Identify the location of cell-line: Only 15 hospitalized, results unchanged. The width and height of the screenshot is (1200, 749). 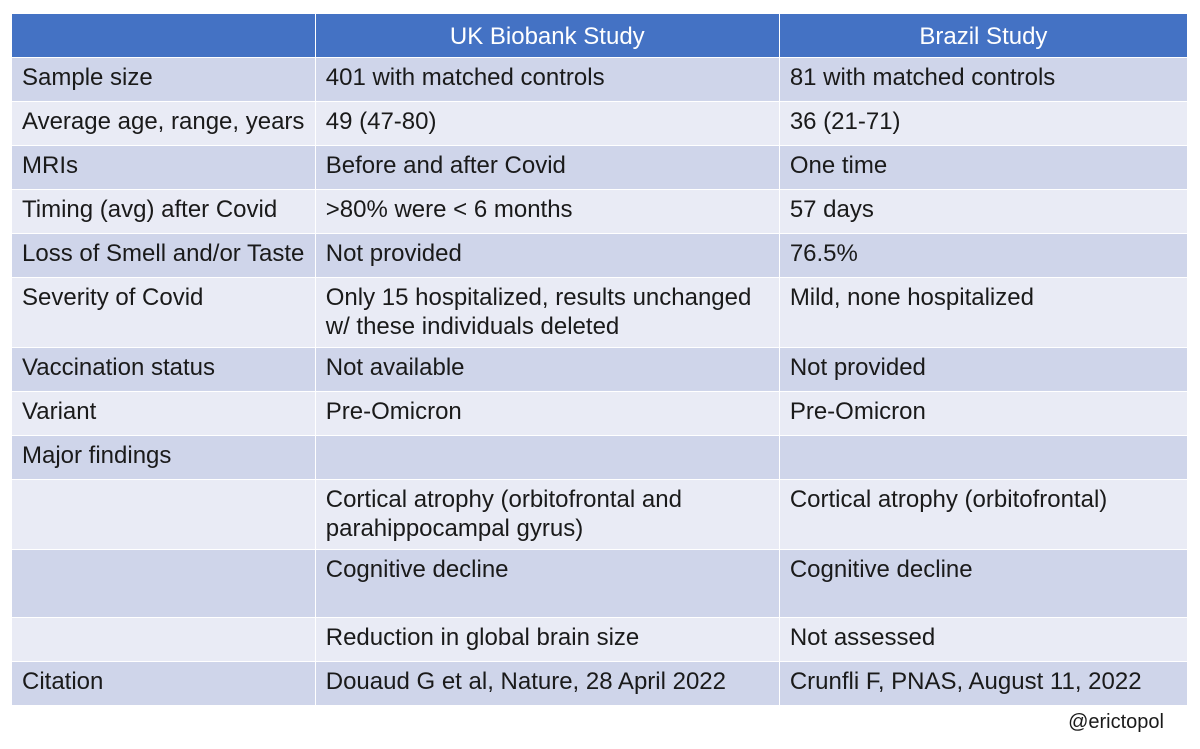
(538, 297).